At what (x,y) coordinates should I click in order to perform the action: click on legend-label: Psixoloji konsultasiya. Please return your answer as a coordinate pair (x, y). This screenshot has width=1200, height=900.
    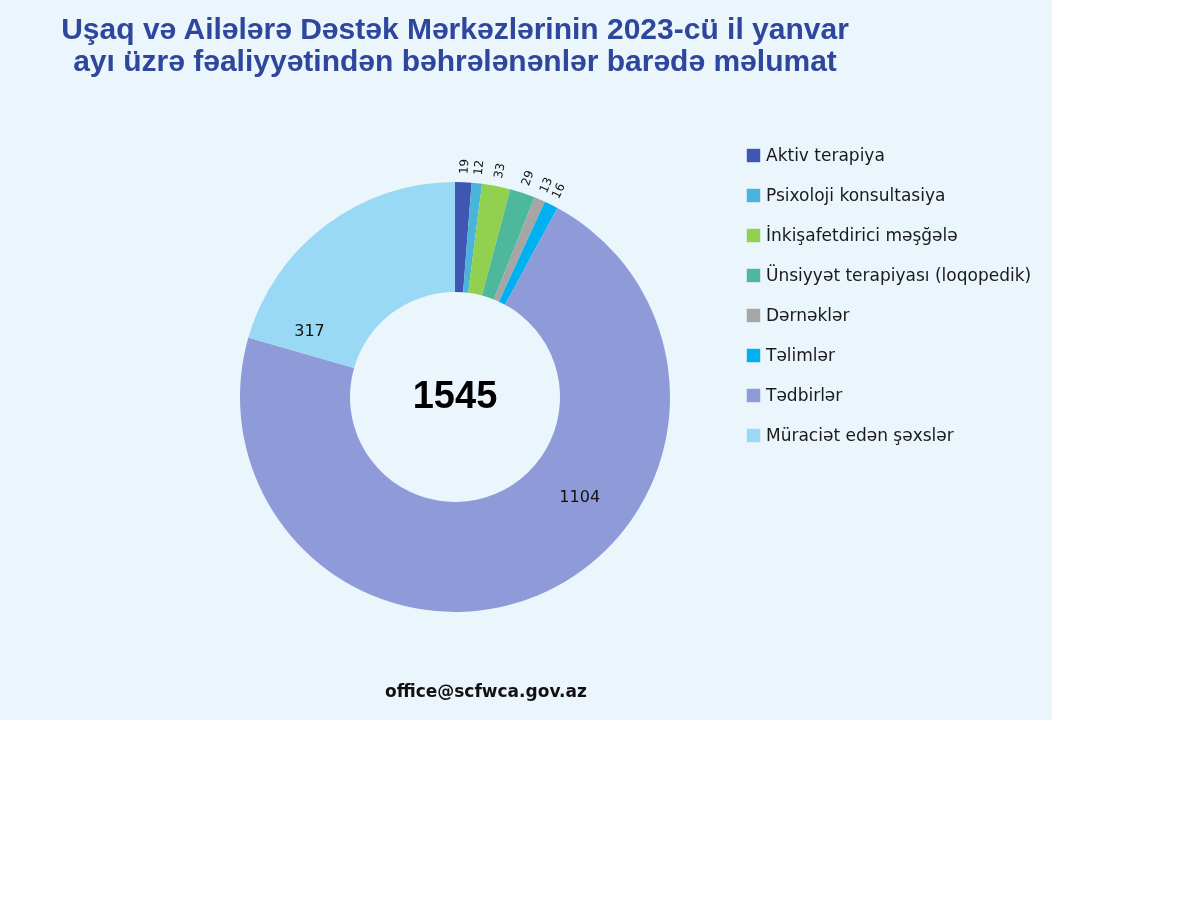
    Looking at the image, I should click on (856, 194).